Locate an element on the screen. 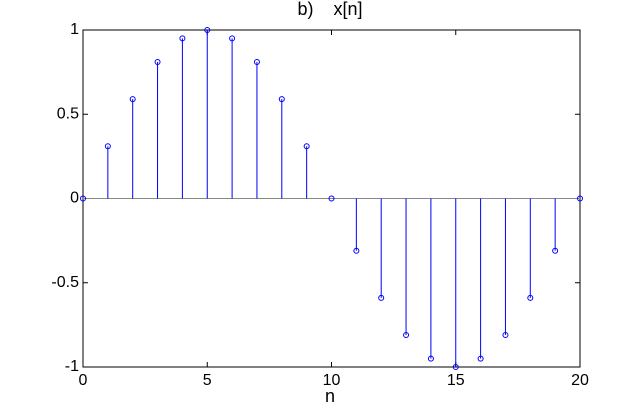 Image resolution: width=640 pixels, height=412 pixels. x-axis-label: n is located at coordinates (330, 396).